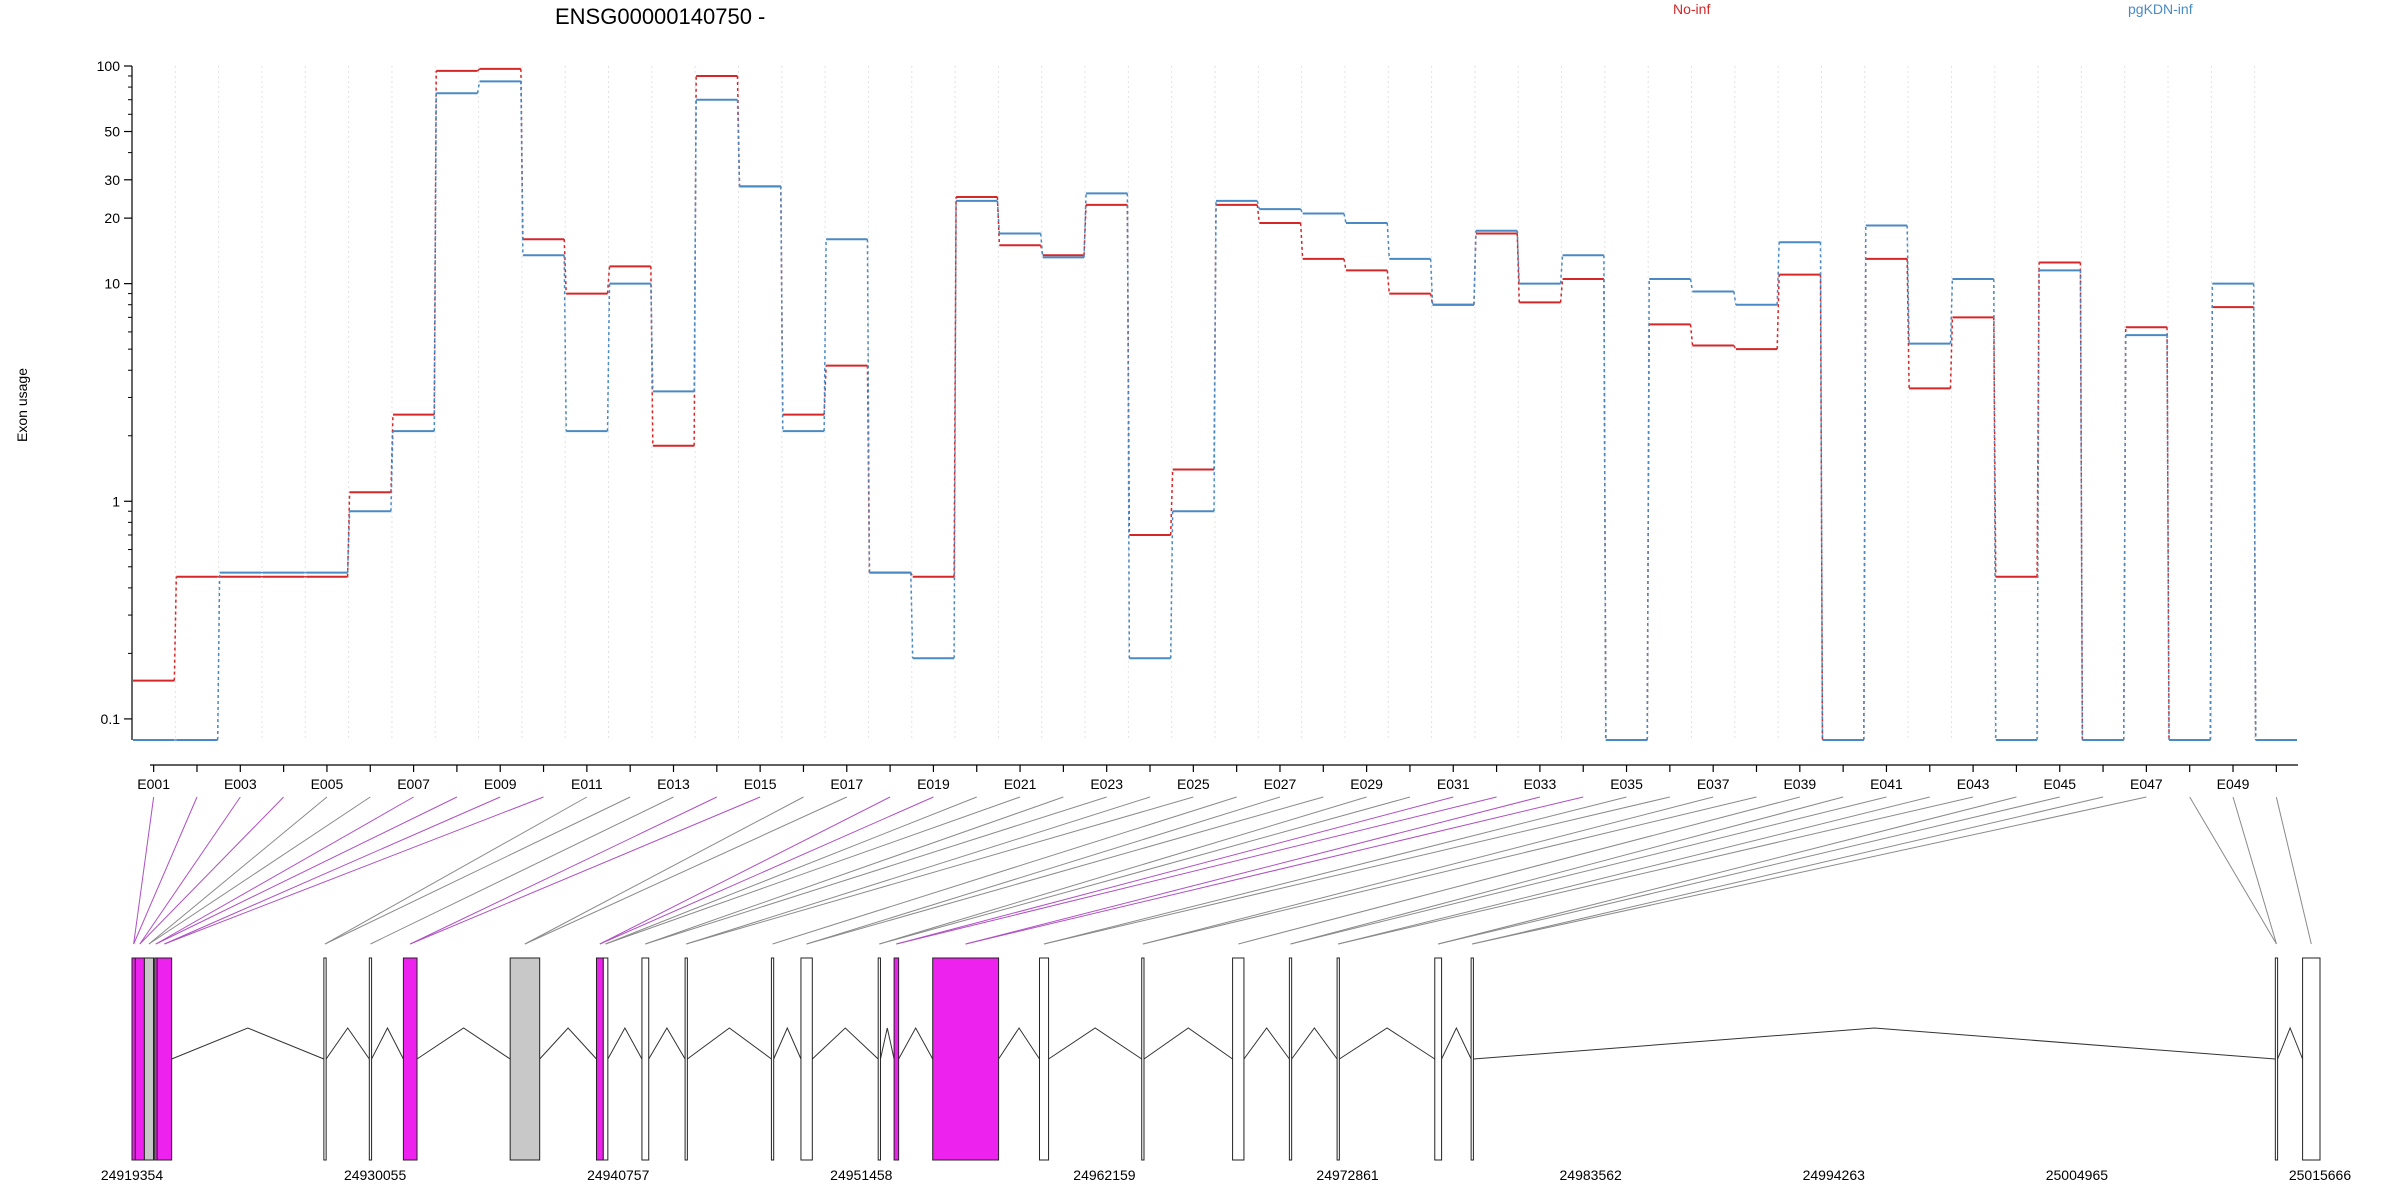  Describe the element at coordinates (375, 1175) in the screenshot. I see `coord-label: 24930055` at that location.